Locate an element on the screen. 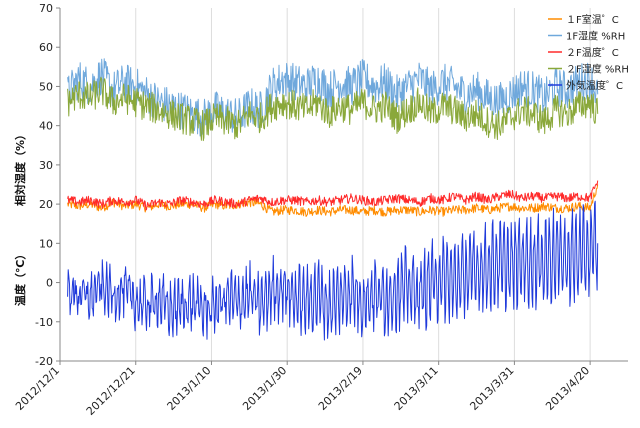 This screenshot has width=640, height=428. y-tick-label: -20 is located at coordinates (44, 361).